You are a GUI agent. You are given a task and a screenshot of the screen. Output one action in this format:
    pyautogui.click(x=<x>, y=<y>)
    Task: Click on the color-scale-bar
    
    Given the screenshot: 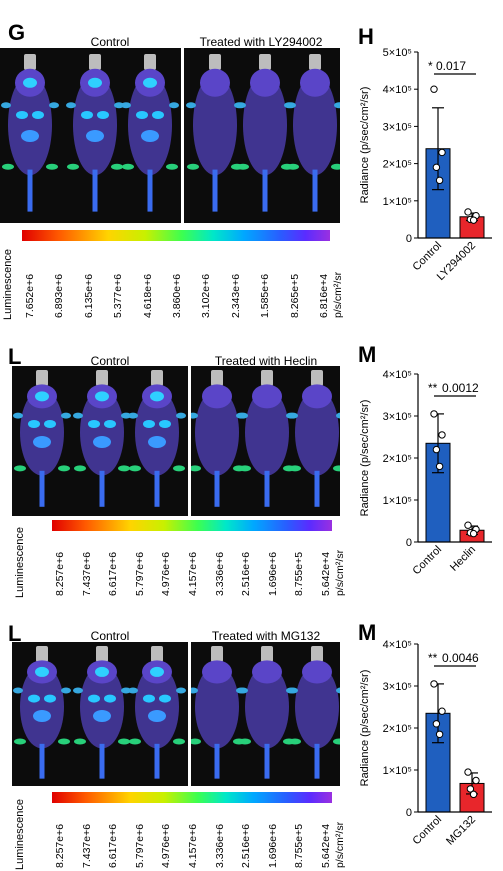 What is the action you would take?
    pyautogui.click(x=192, y=797)
    